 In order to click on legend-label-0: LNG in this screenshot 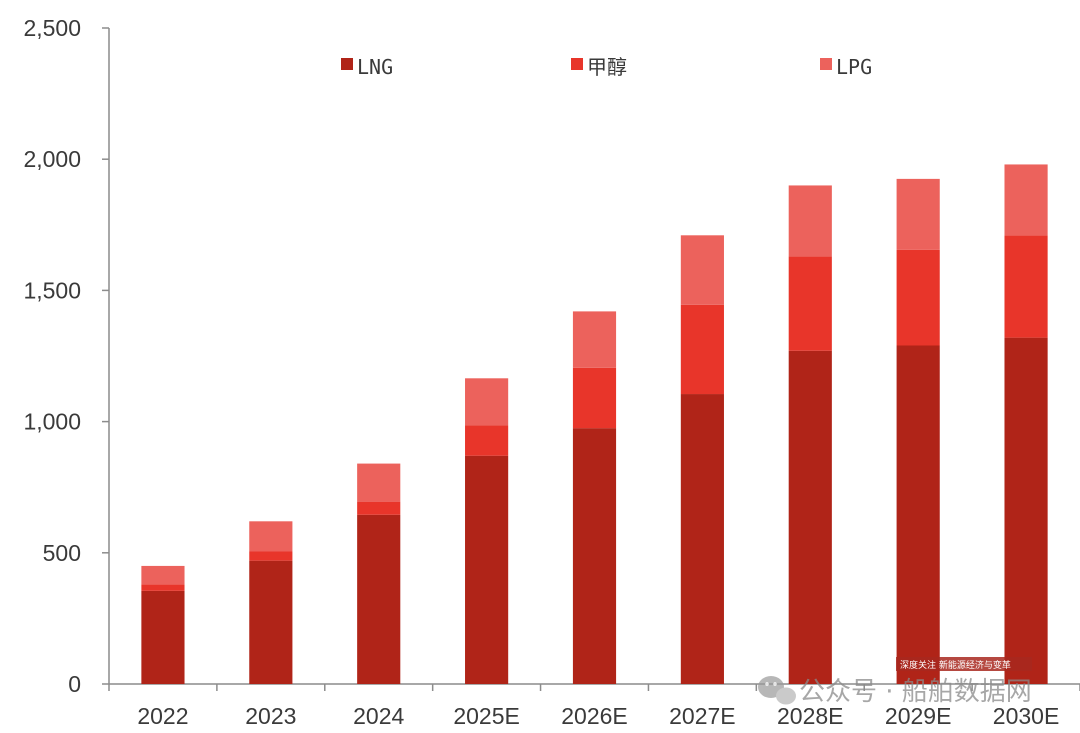, I will do `click(375, 67)`.